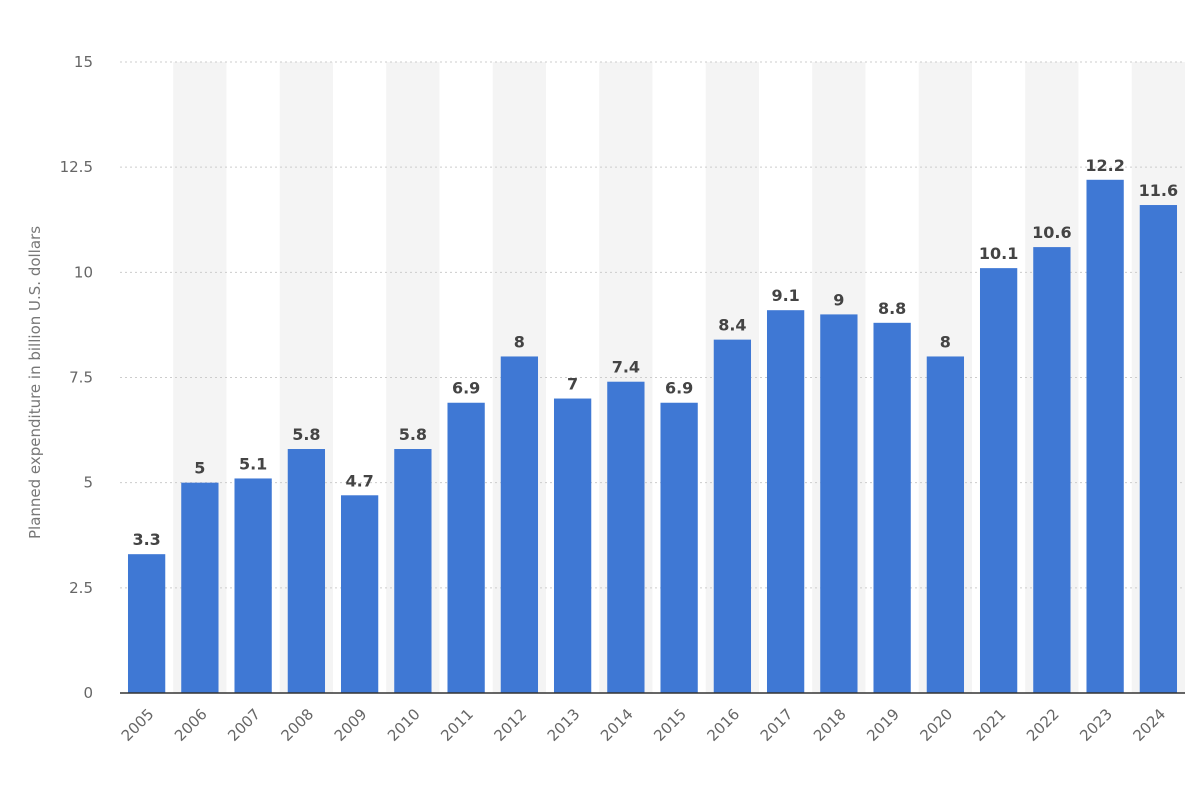 The width and height of the screenshot is (1200, 785). What do you see at coordinates (670, 725) in the screenshot?
I see `x-tick-label: 2015` at bounding box center [670, 725].